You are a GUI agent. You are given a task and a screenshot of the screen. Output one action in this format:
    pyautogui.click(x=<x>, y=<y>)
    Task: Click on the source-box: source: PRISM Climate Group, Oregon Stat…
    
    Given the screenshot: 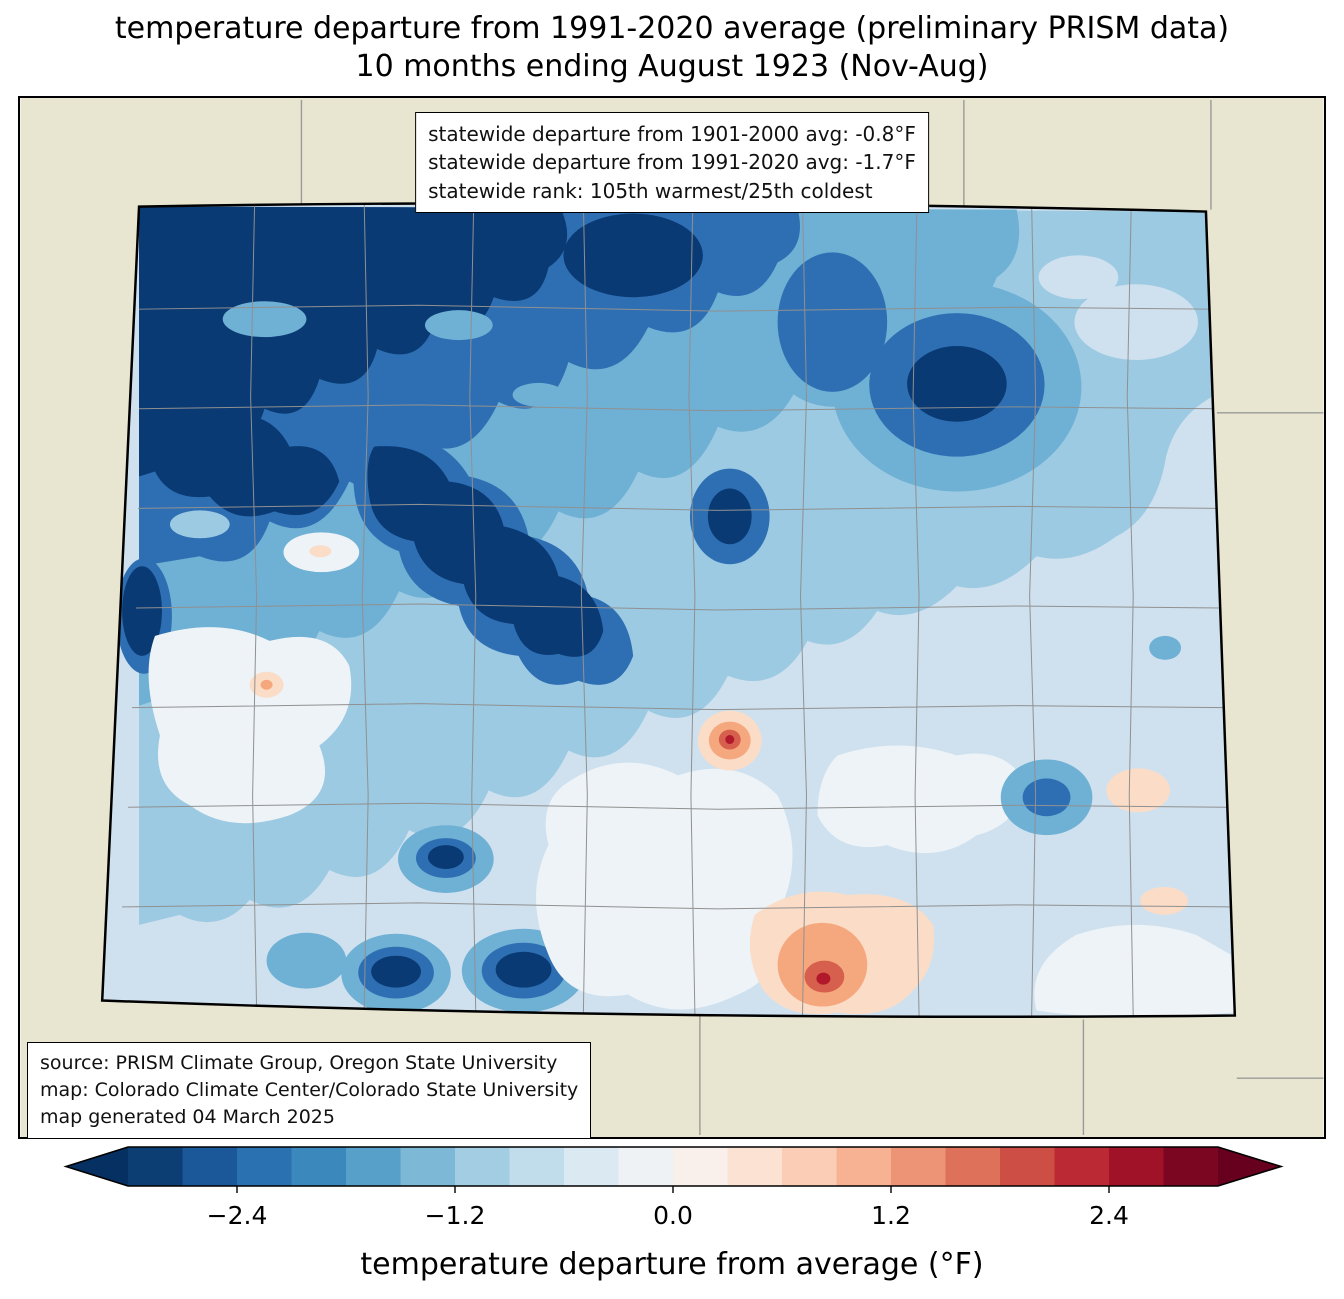 What is the action you would take?
    pyautogui.click(x=309, y=1090)
    